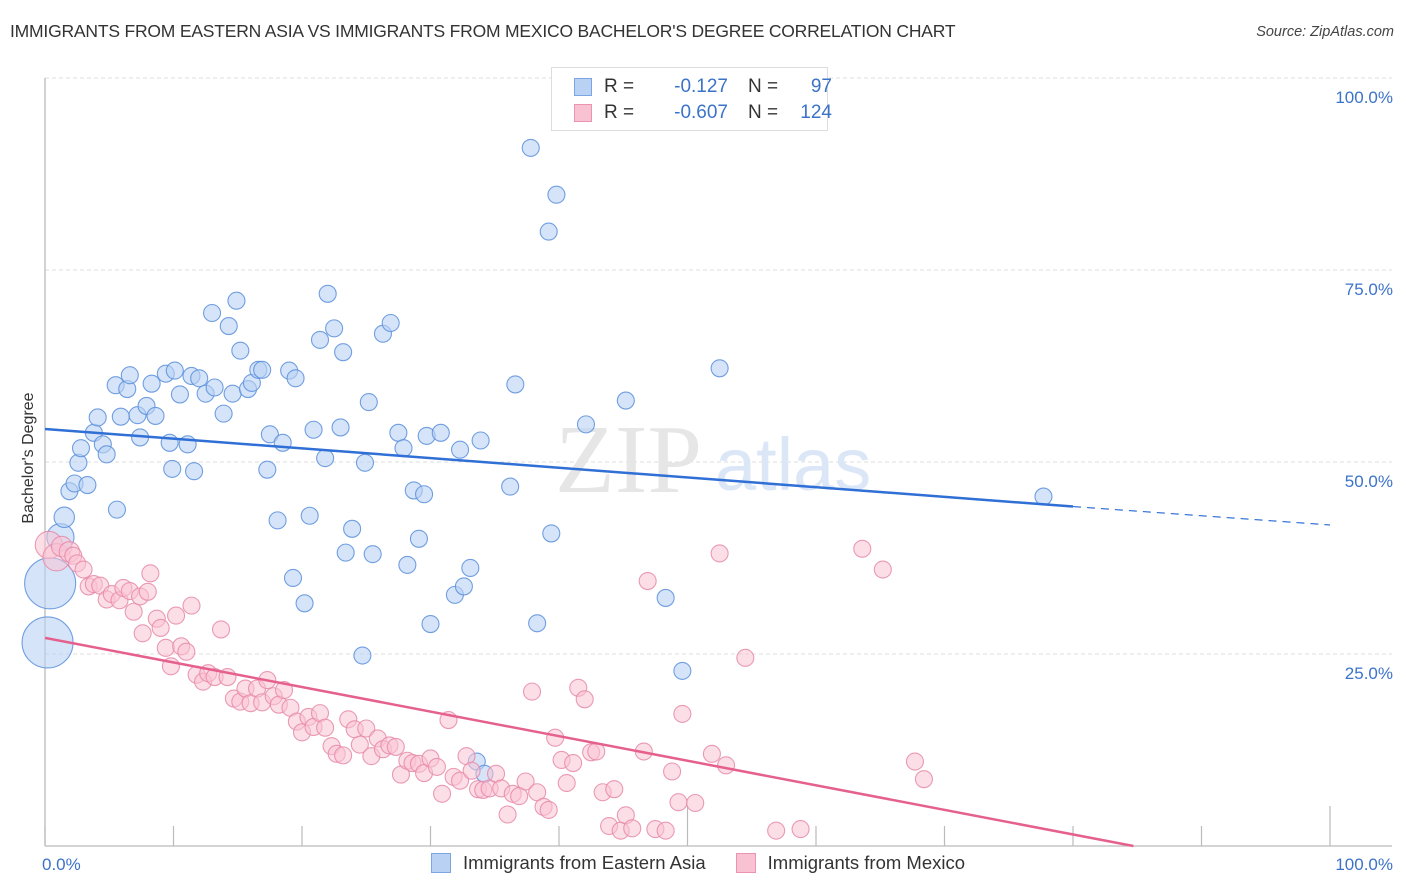 This screenshot has height=892, width=1406. Describe the element at coordinates (61, 864) in the screenshot. I see `x-tick-label: 0.0%` at that location.